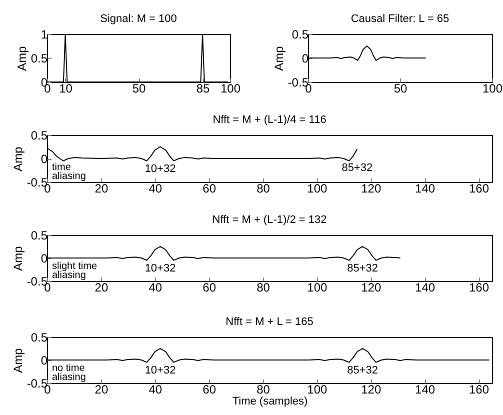 The width and height of the screenshot is (503, 415). Describe the element at coordinates (269, 220) in the screenshot. I see `chart-title: Nfft = M + (L-1)/2 = 132` at that location.